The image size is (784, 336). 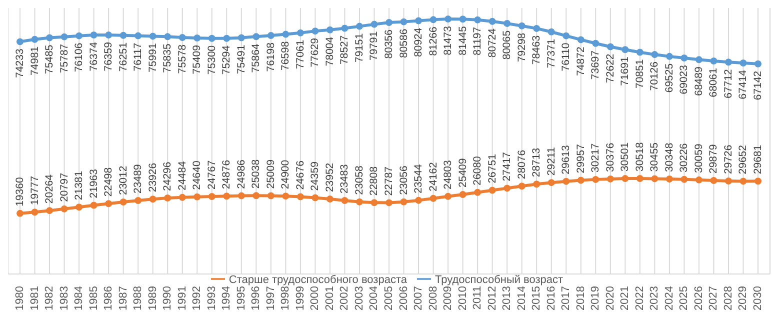 What do you see at coordinates (684, 79) in the screenshot?
I see `data-label: 69023` at bounding box center [684, 79].